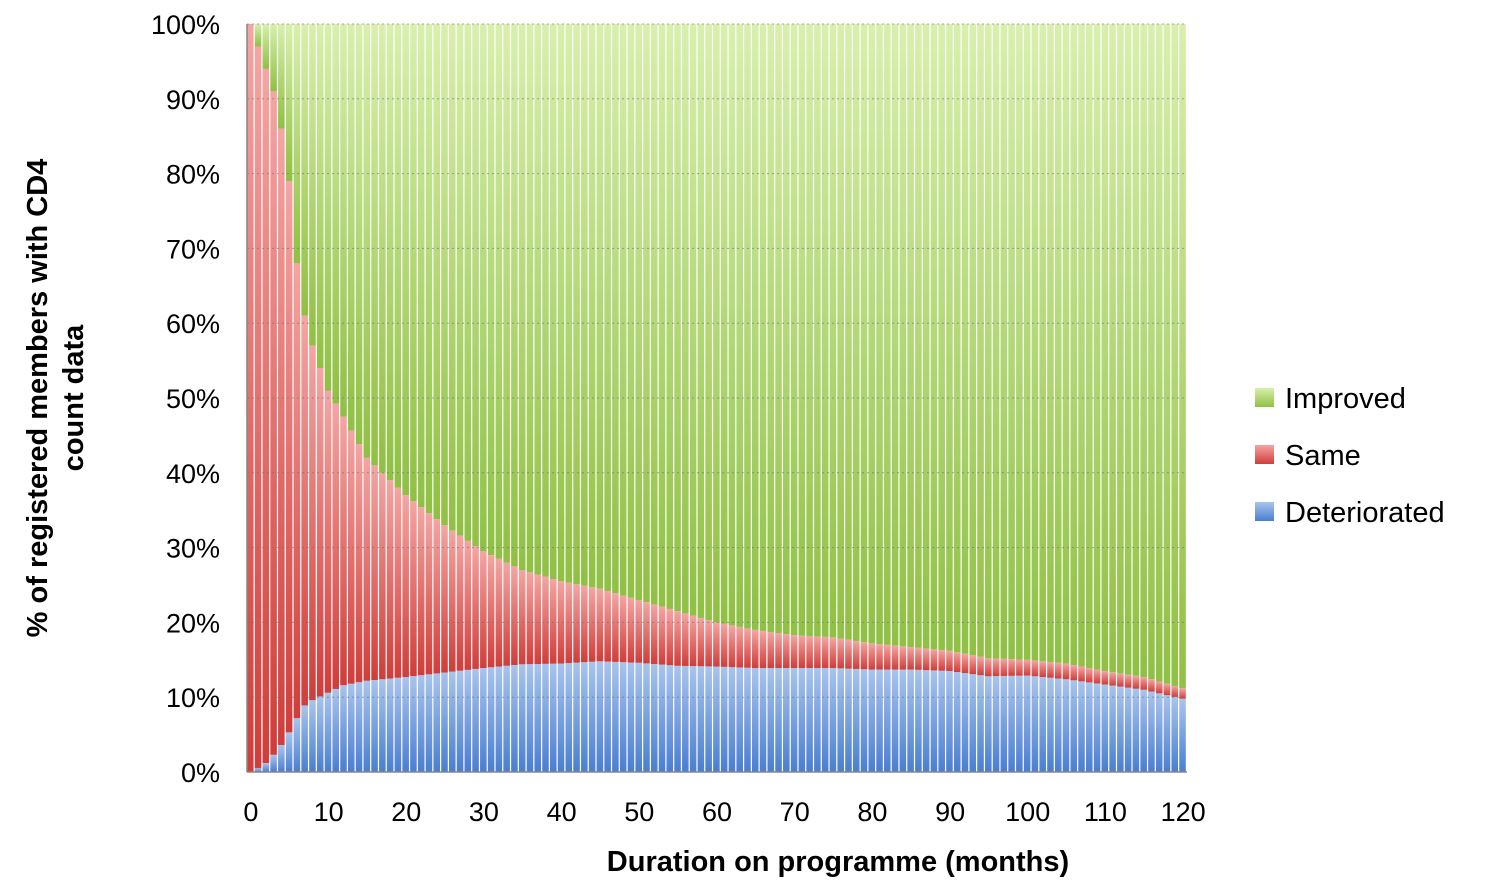 The height and width of the screenshot is (895, 1497). I want to click on x-tick-label: 70, so click(795, 812).